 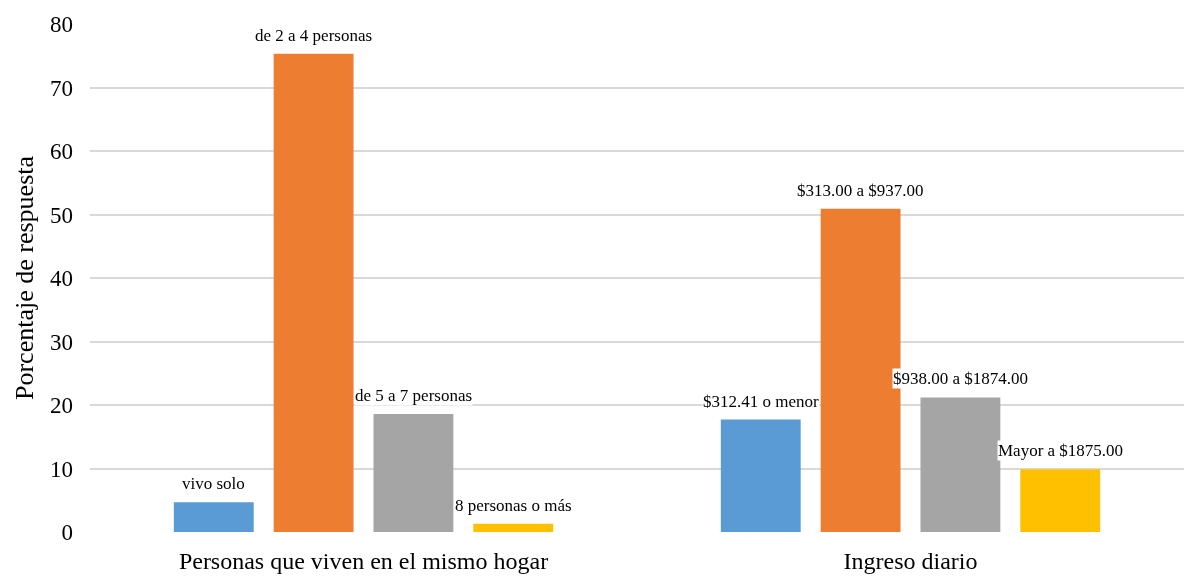 I want to click on y-tick-label: 50, so click(x=61, y=215).